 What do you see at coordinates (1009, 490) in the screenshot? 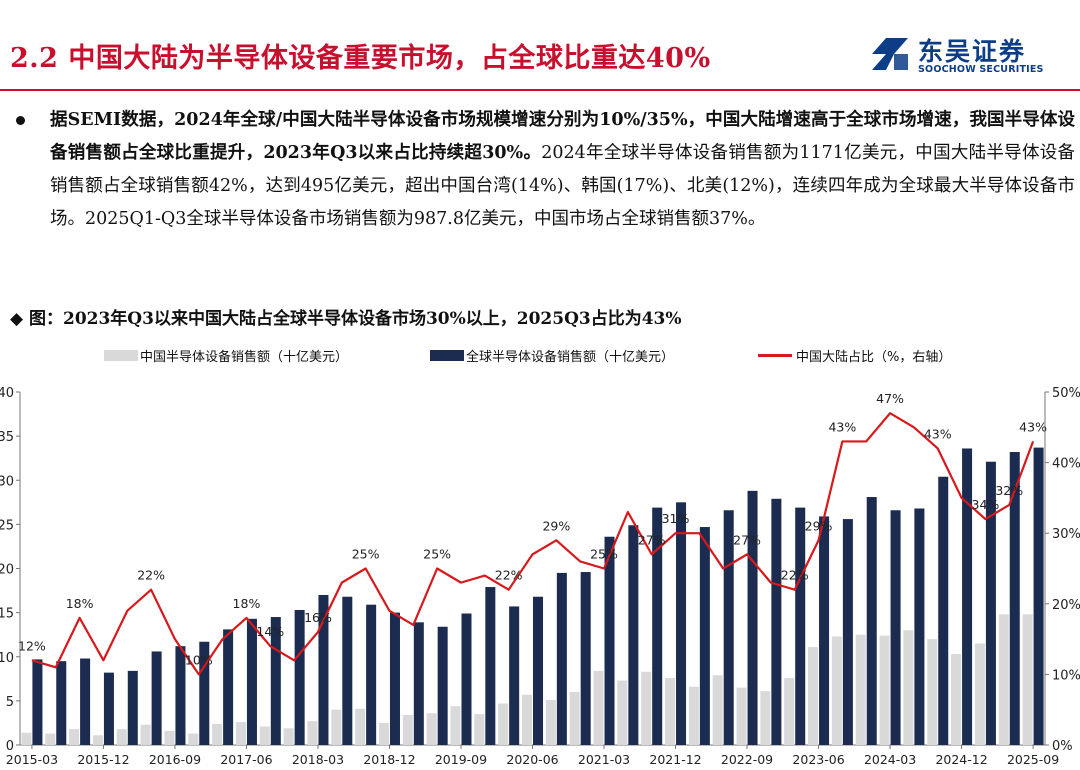
I see `share-data-label: 32%` at bounding box center [1009, 490].